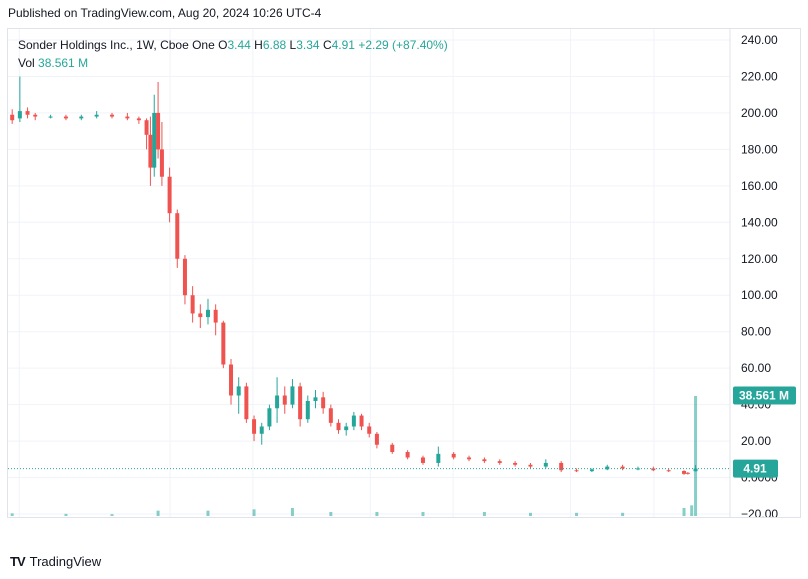  I want to click on y-tick-label: 160.00, so click(759, 186).